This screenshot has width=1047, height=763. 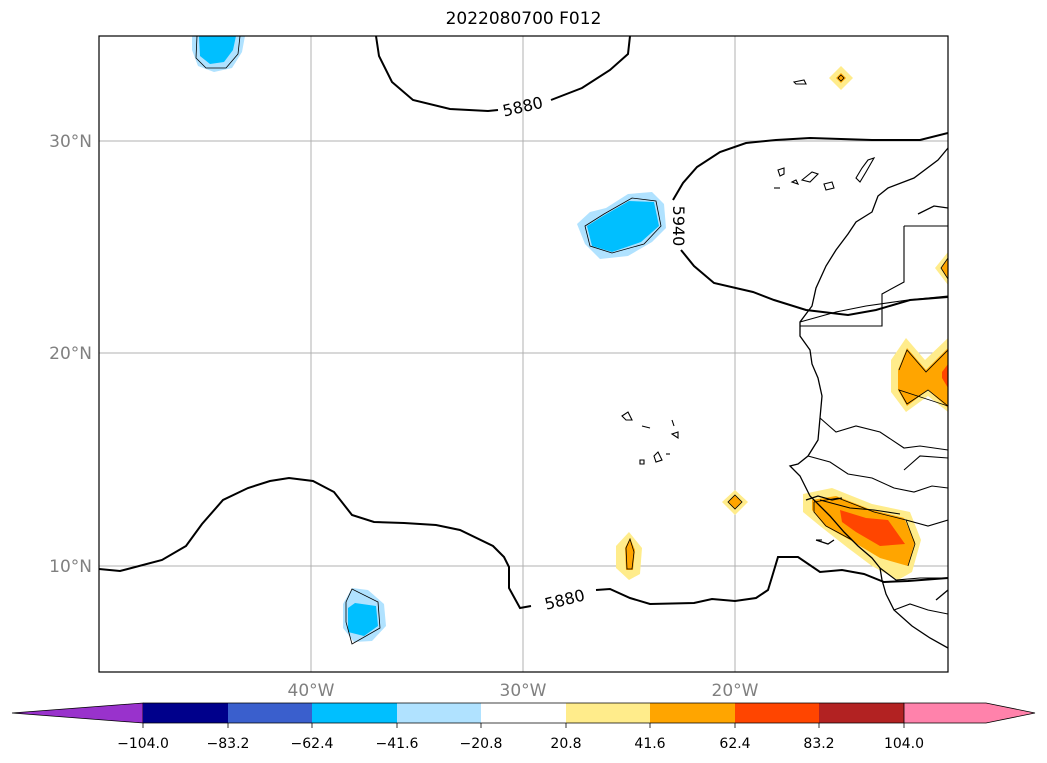 What do you see at coordinates (627, 416) in the screenshot?
I see `island-capeverde` at bounding box center [627, 416].